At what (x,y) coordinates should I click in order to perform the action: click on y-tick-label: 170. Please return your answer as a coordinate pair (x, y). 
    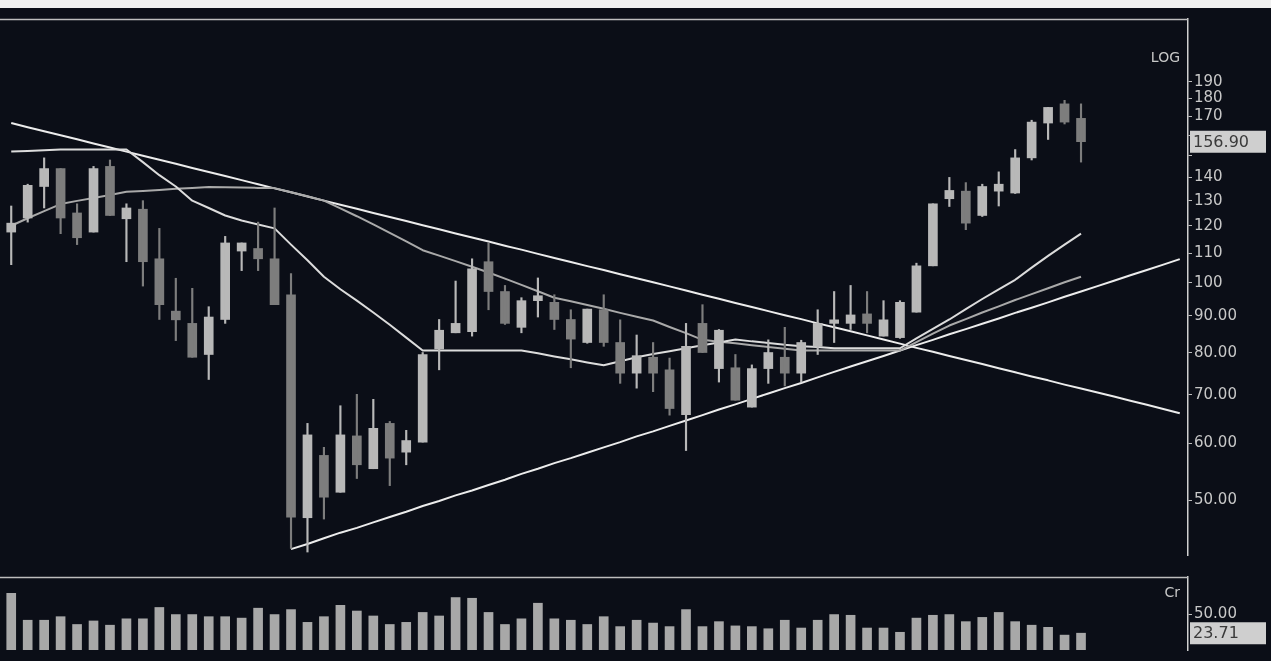
    Looking at the image, I should click on (1208, 115).